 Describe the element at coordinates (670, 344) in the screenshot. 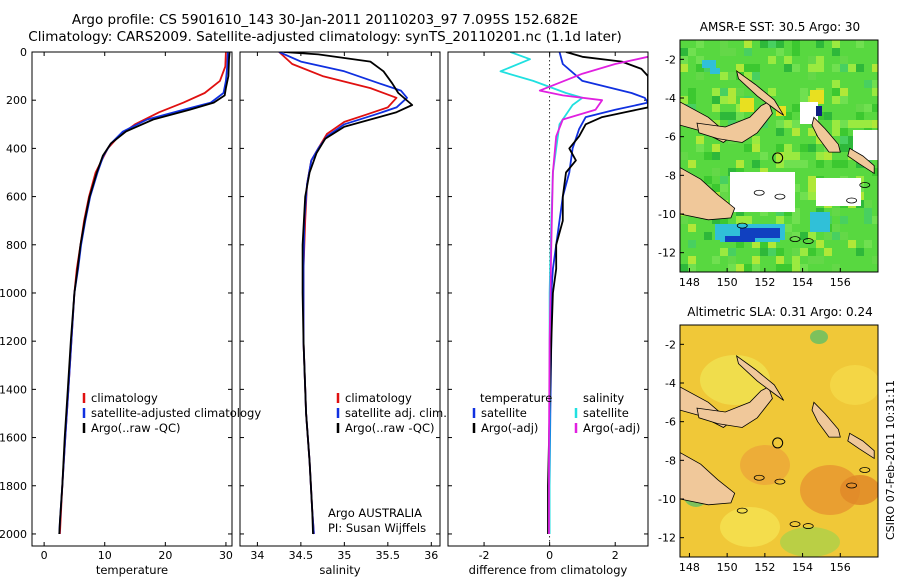

I see `map-y-tick-label: -2` at that location.